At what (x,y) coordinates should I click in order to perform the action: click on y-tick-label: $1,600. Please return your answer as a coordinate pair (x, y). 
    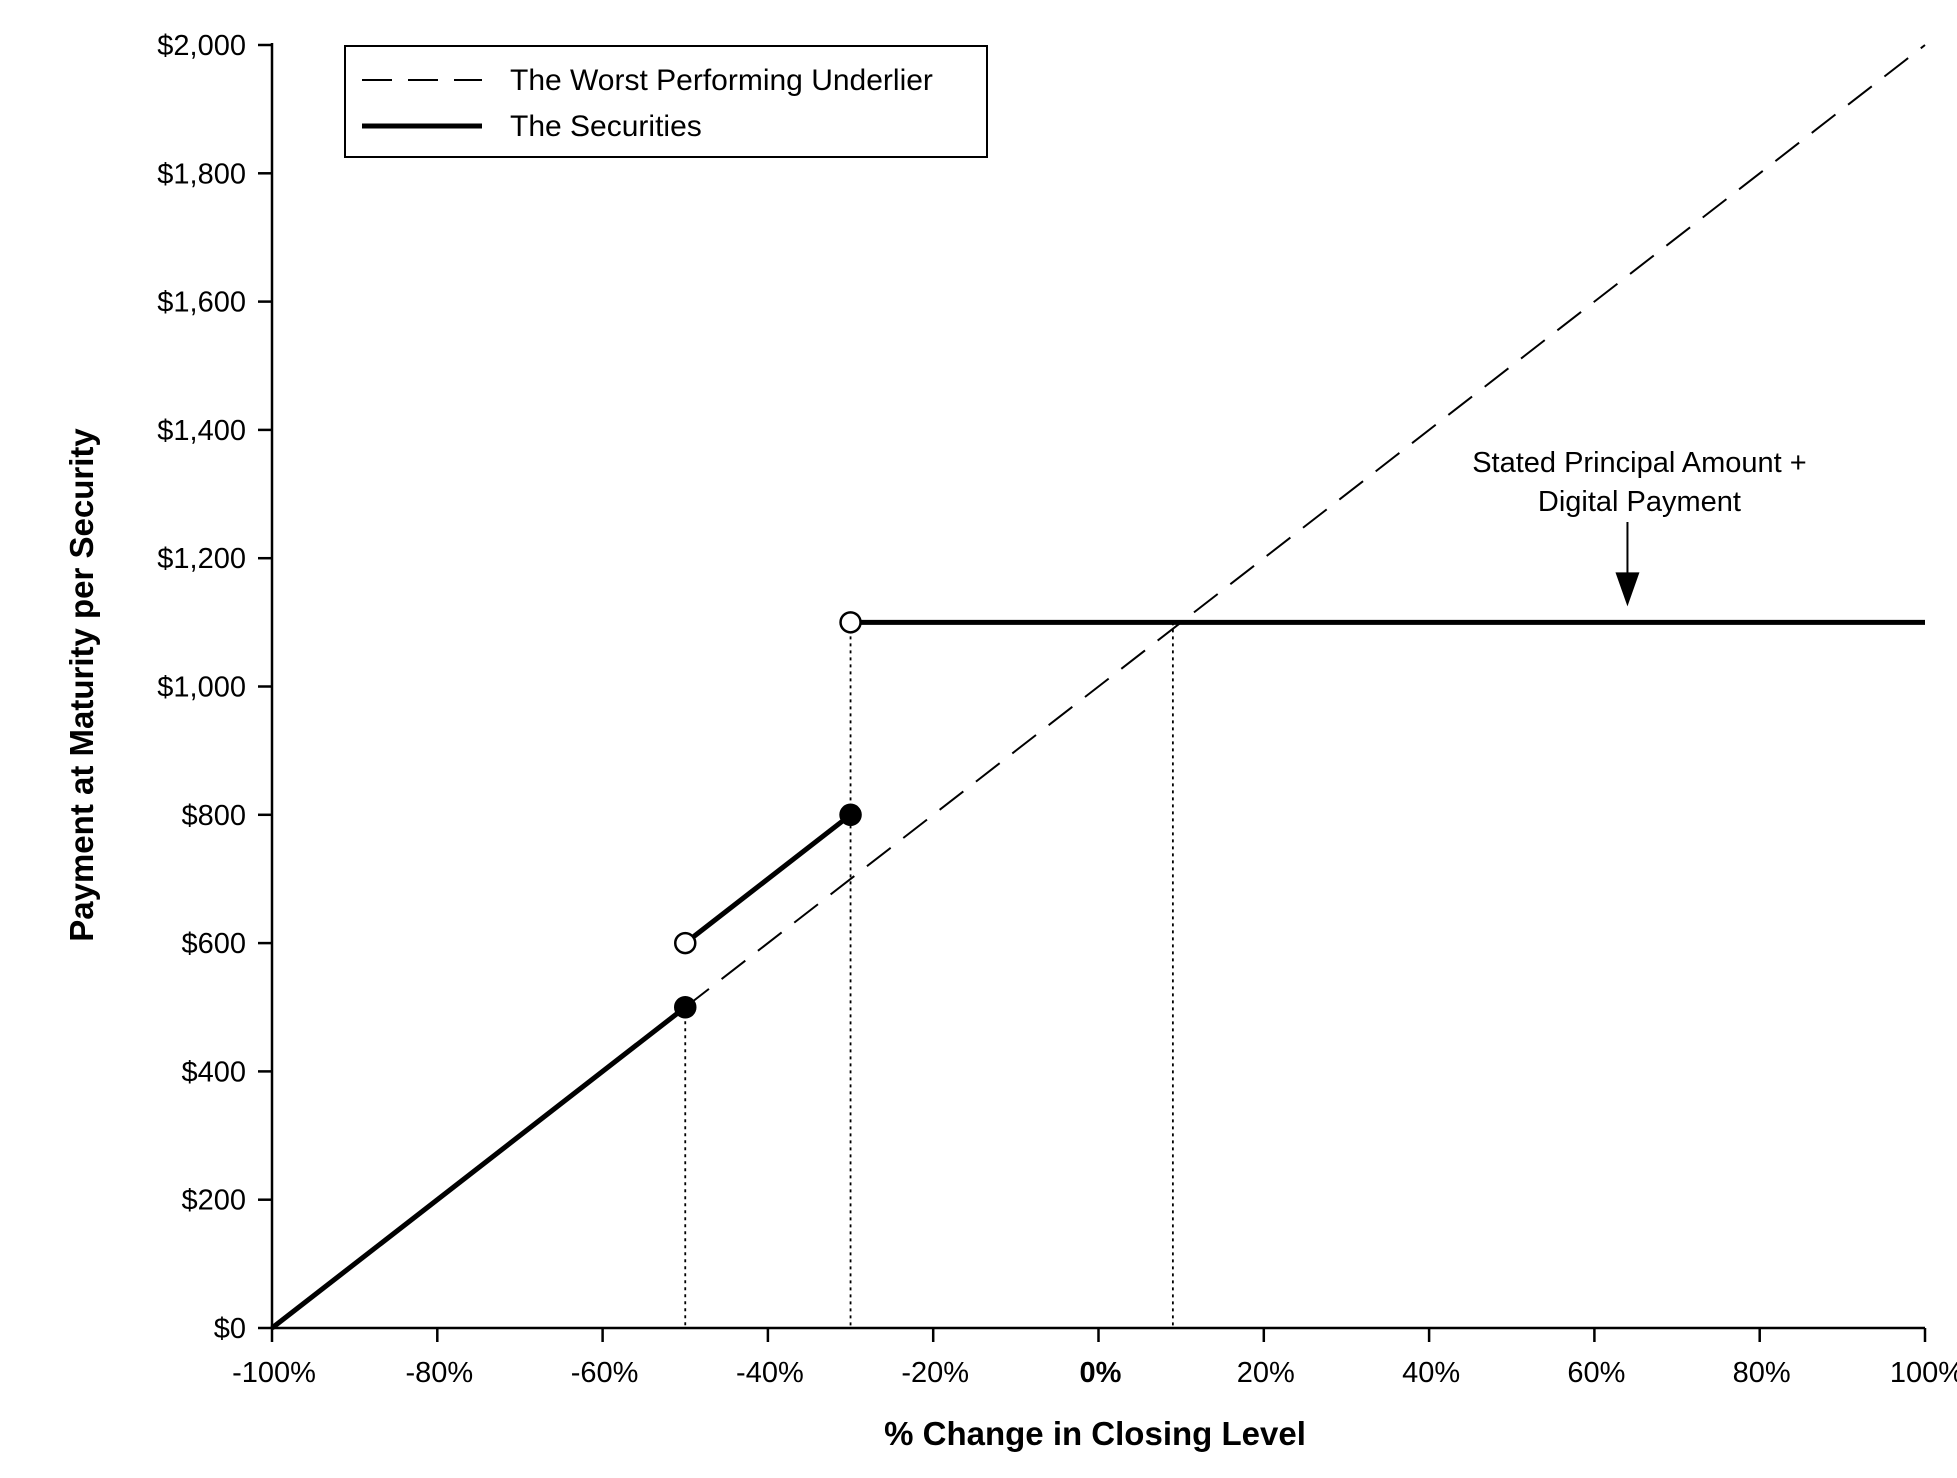
    Looking at the image, I should click on (201, 303).